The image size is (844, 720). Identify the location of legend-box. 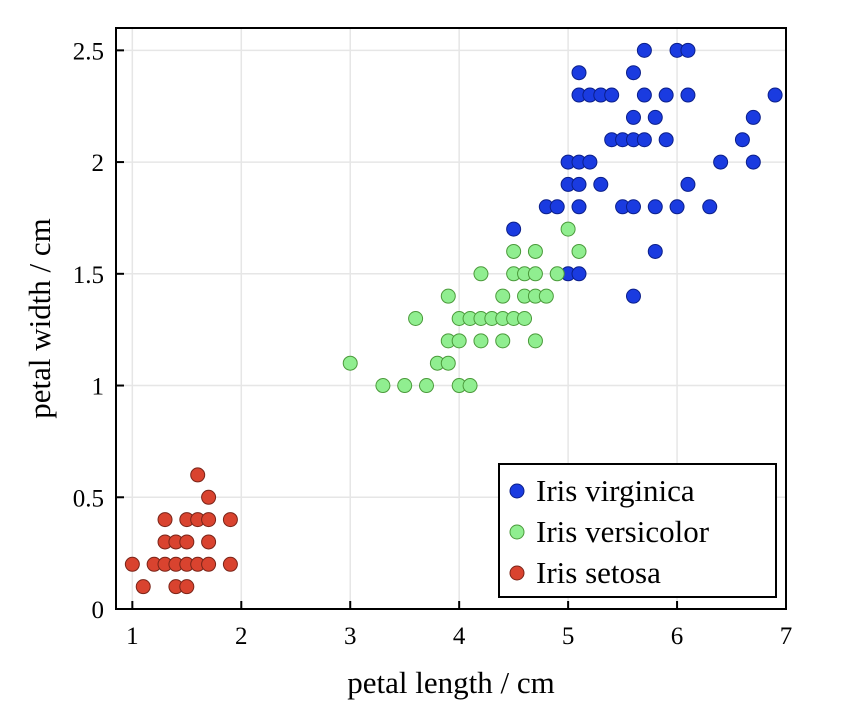
(637, 530).